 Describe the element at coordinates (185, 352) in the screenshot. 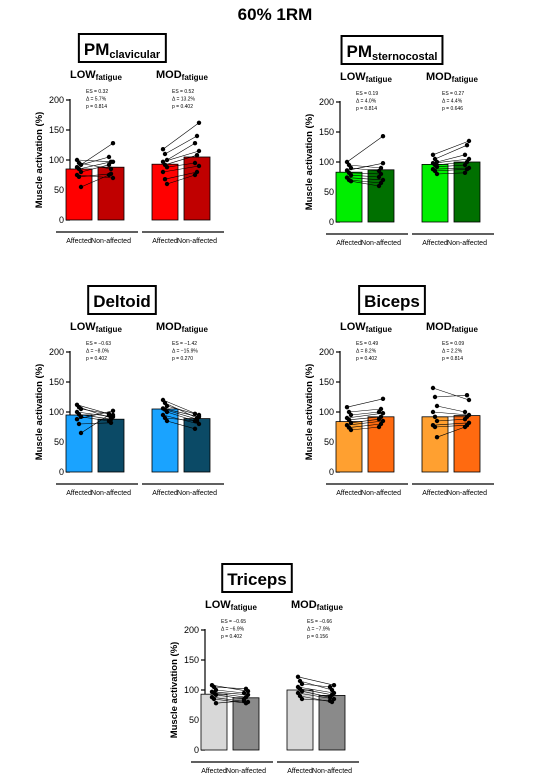

I see `stat-line: Δ = −15.9%` at that location.